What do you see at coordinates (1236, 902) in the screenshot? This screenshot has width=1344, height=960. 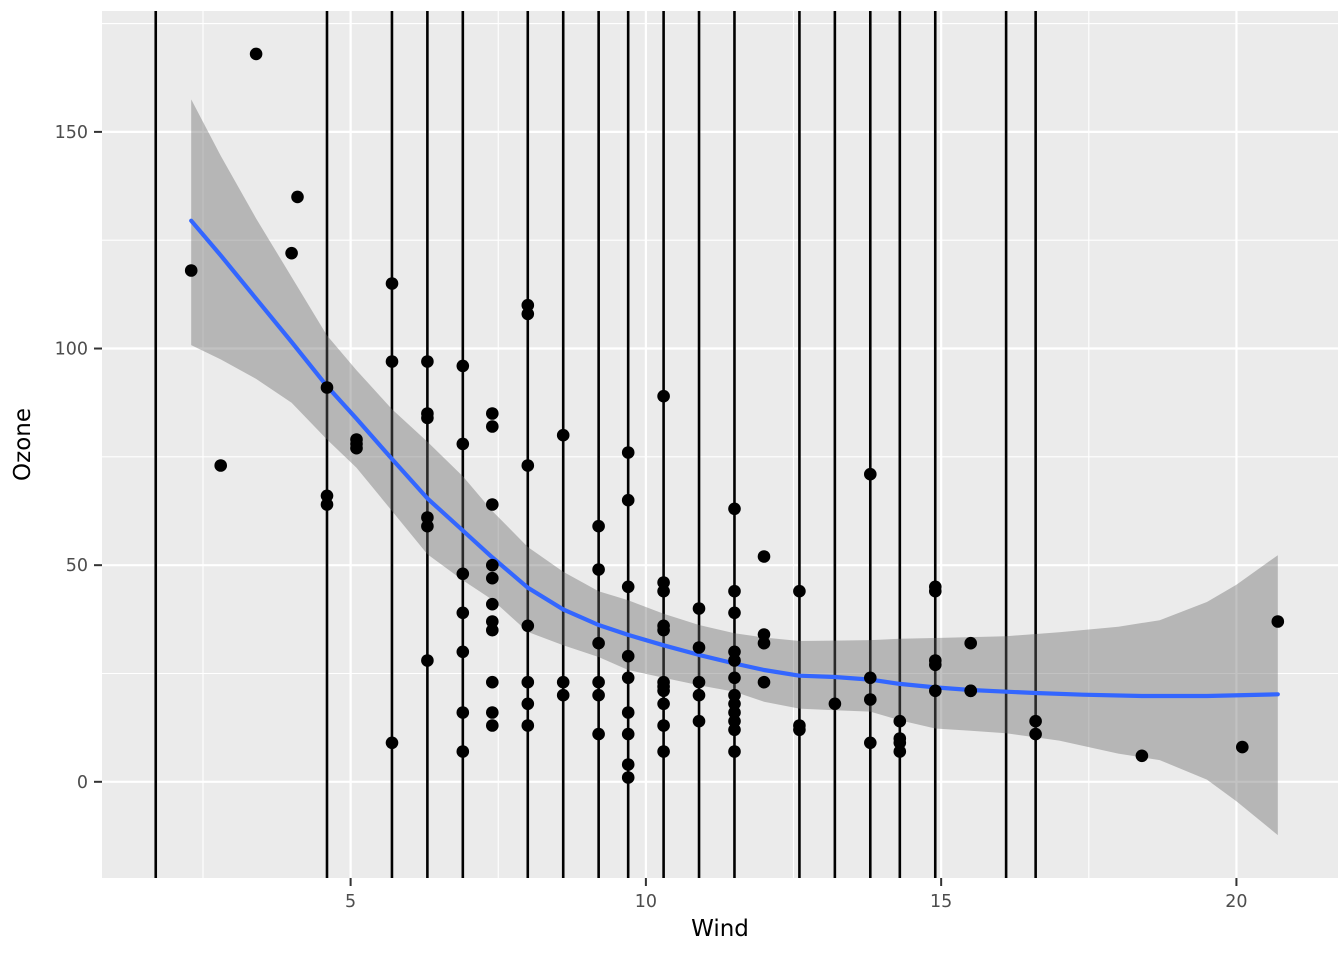 I see `x-tick-label: 20` at bounding box center [1236, 902].